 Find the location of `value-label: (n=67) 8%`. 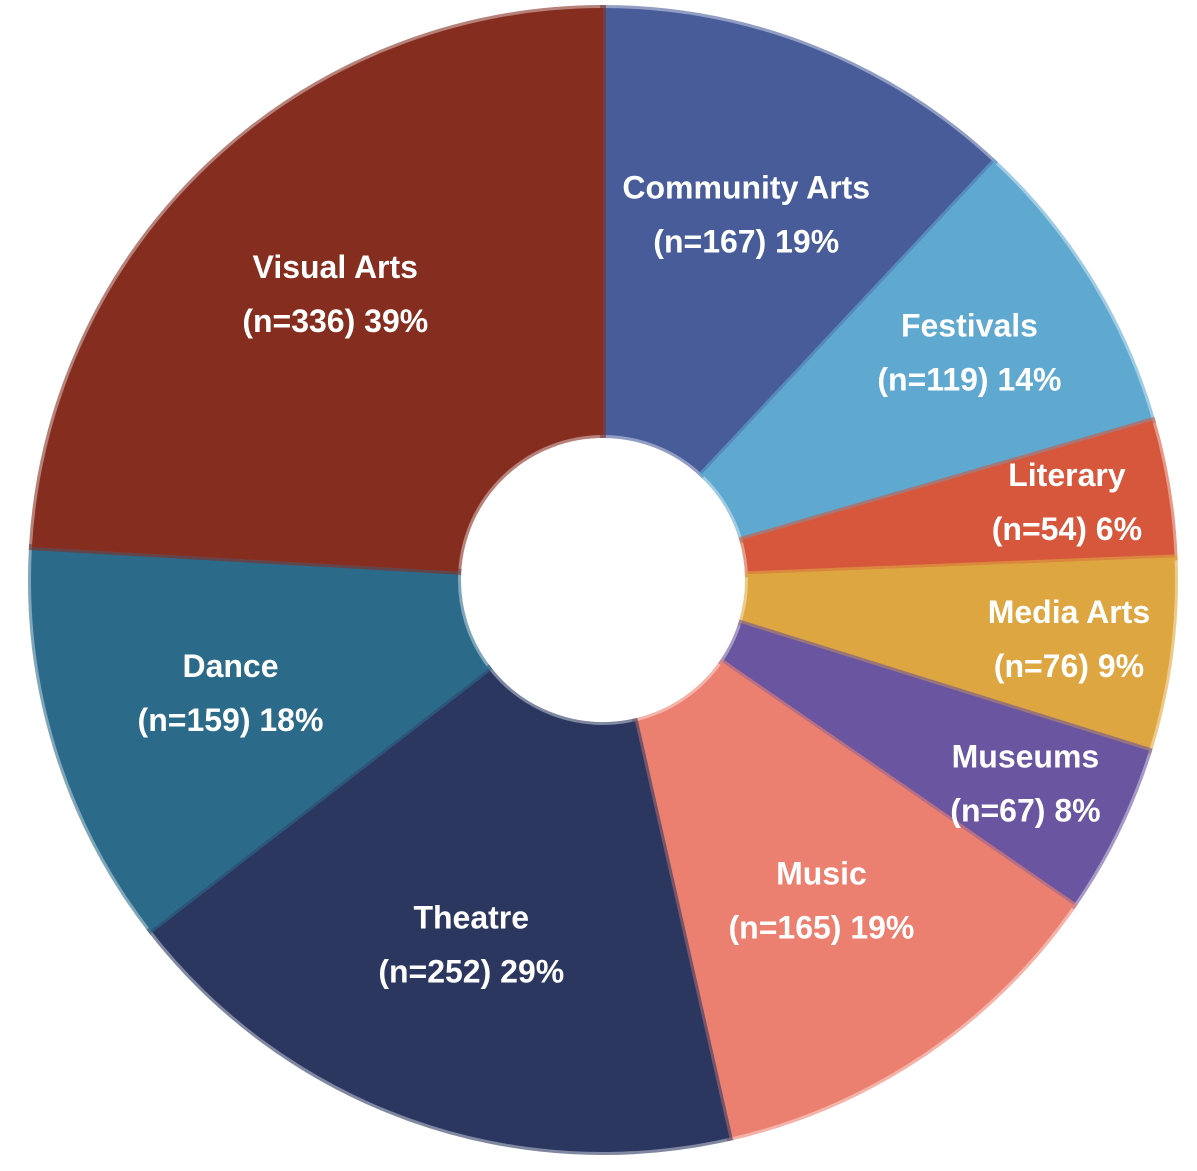

value-label: (n=67) 8% is located at coordinates (1025, 810).